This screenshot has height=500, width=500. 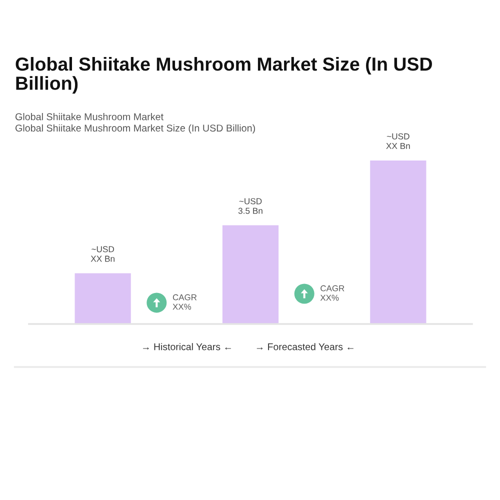 What do you see at coordinates (135, 123) in the screenshot?
I see `chart-subtitle: Global Shiitake Mushroom Market Global Shiitake Mushroom Market Size (In USD Billion)` at bounding box center [135, 123].